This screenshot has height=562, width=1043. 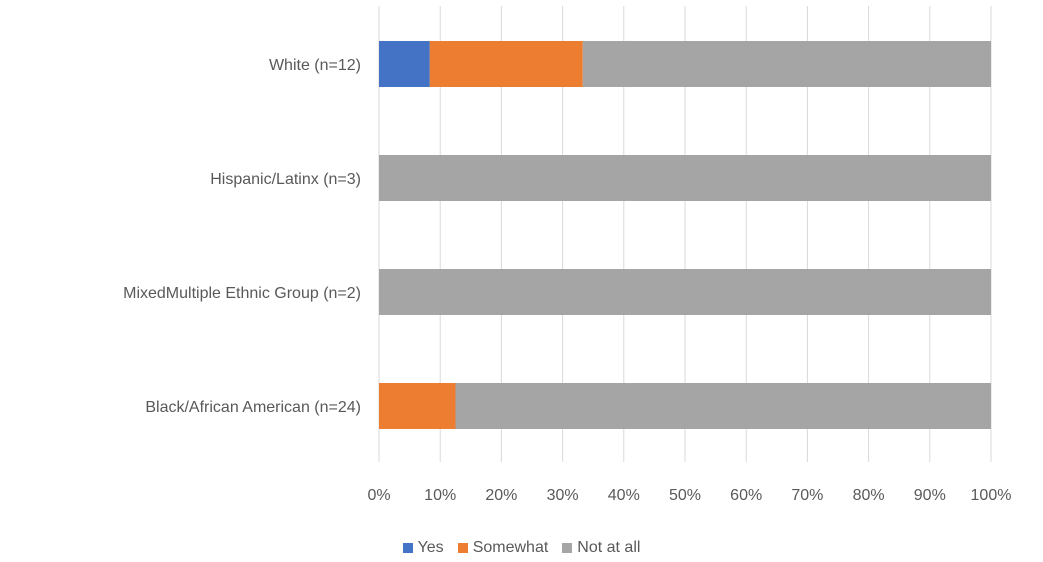 I want to click on legend-label: Not at all, so click(x=609, y=547).